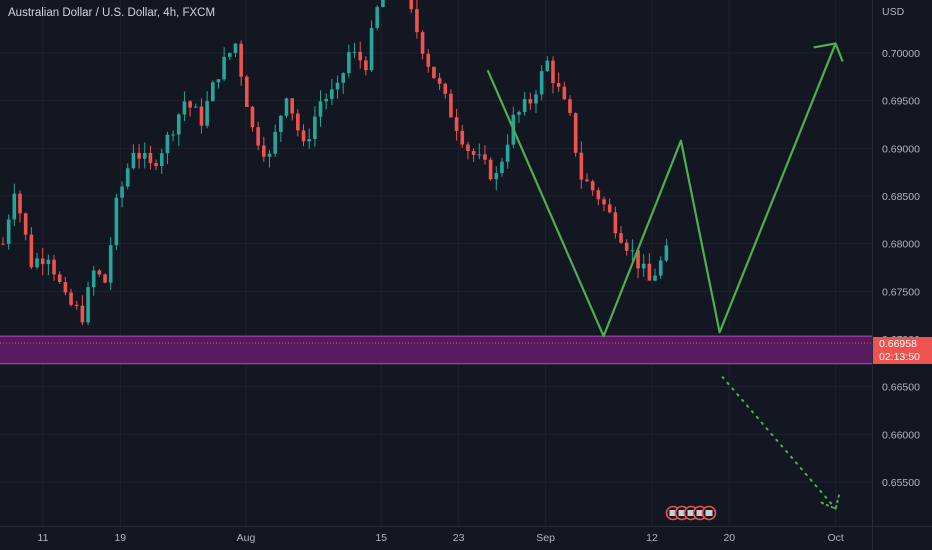  Describe the element at coordinates (729, 538) in the screenshot. I see `time-tick-label: 20` at that location.